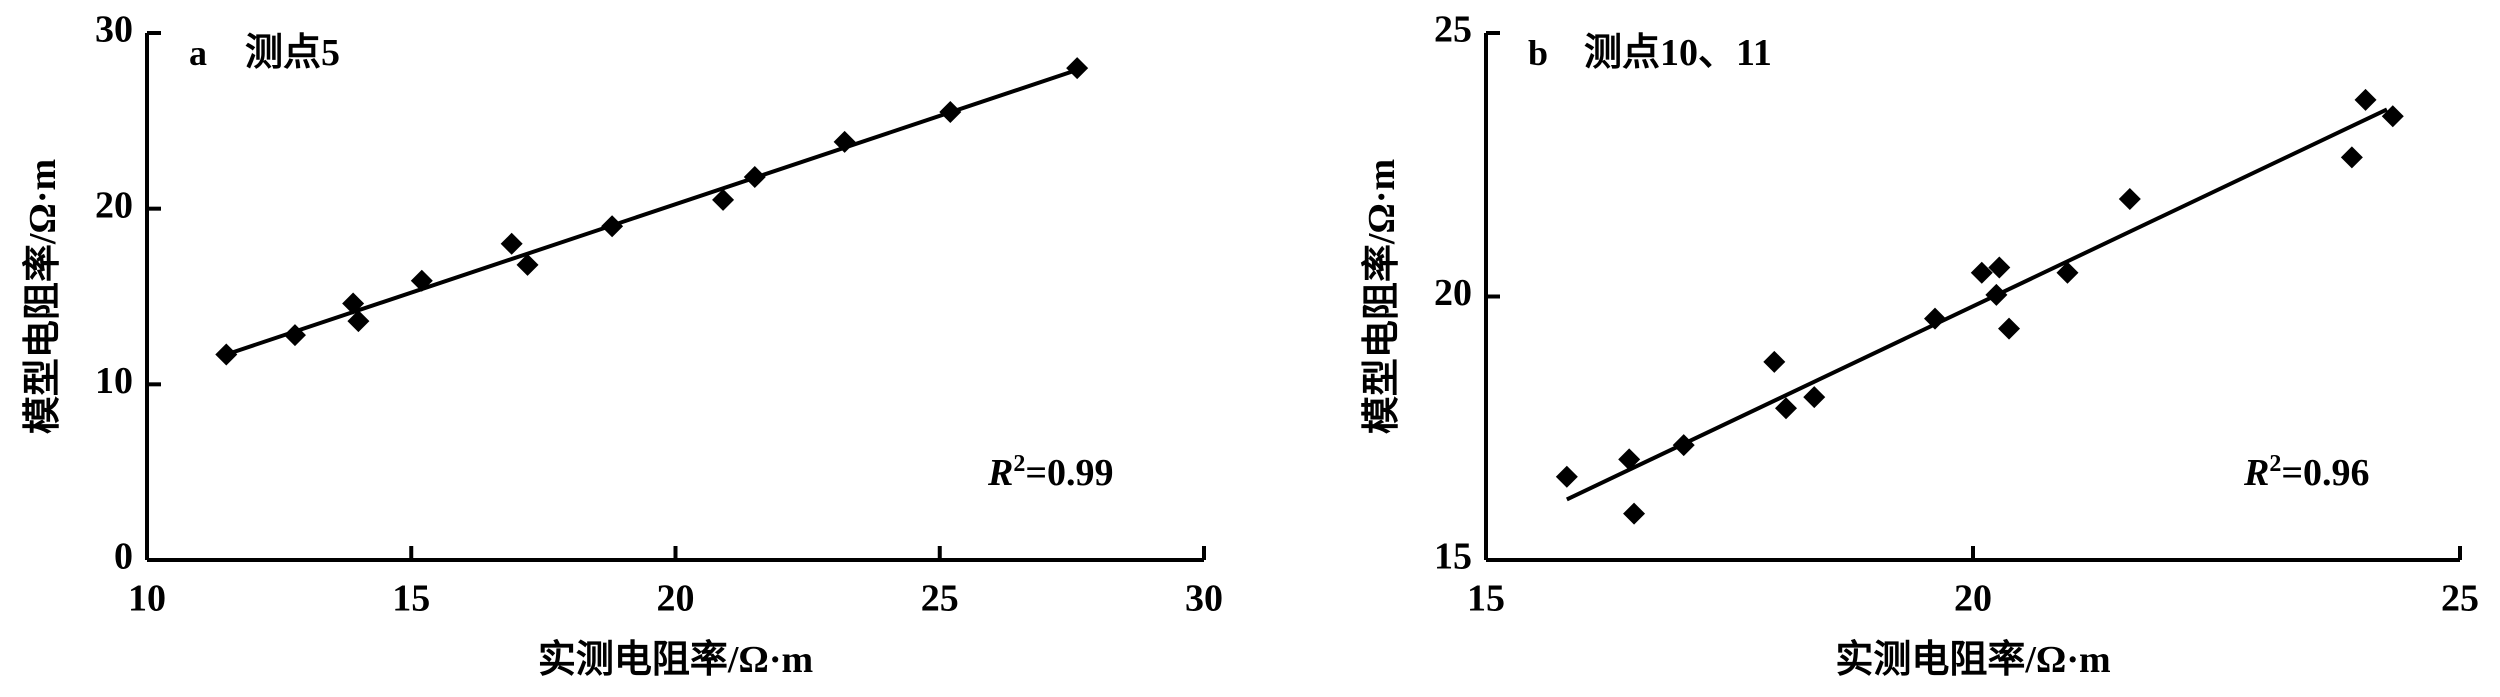 This screenshot has width=2500, height=697. I want to click on panel-label: b, so click(1538, 53).